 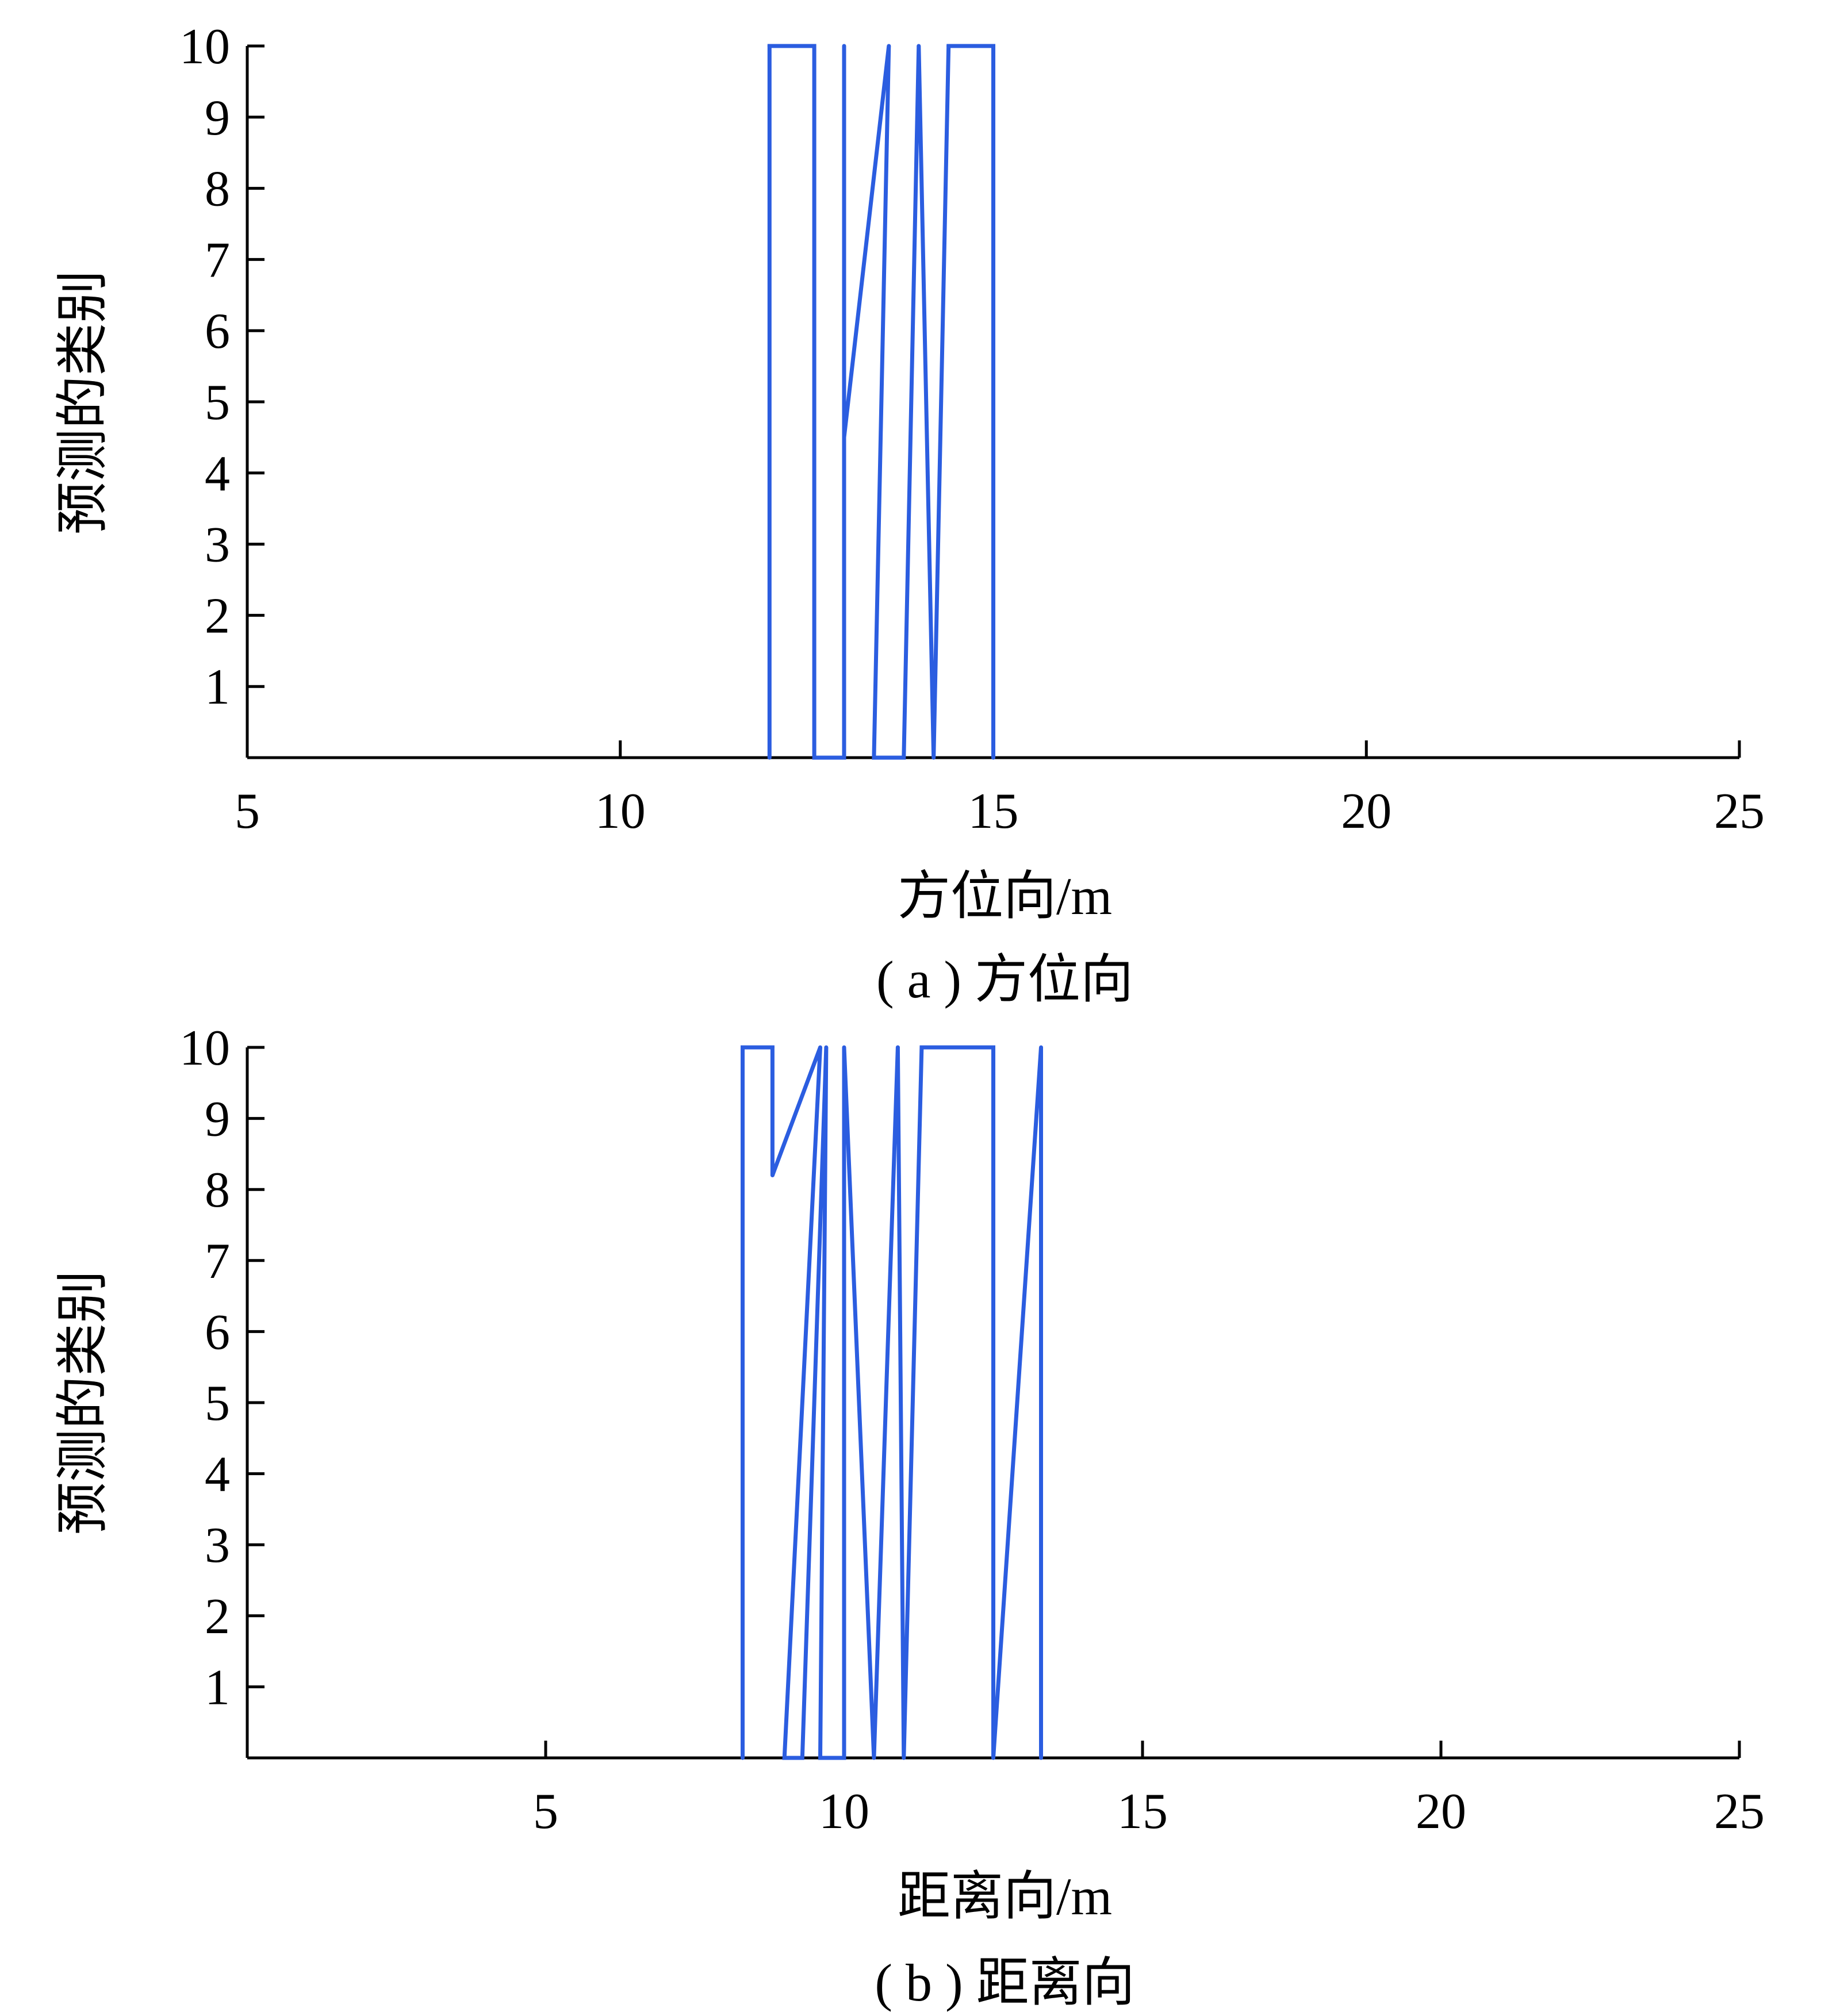 I want to click on x-axis-label: 方位向/m, so click(x=1005, y=896).